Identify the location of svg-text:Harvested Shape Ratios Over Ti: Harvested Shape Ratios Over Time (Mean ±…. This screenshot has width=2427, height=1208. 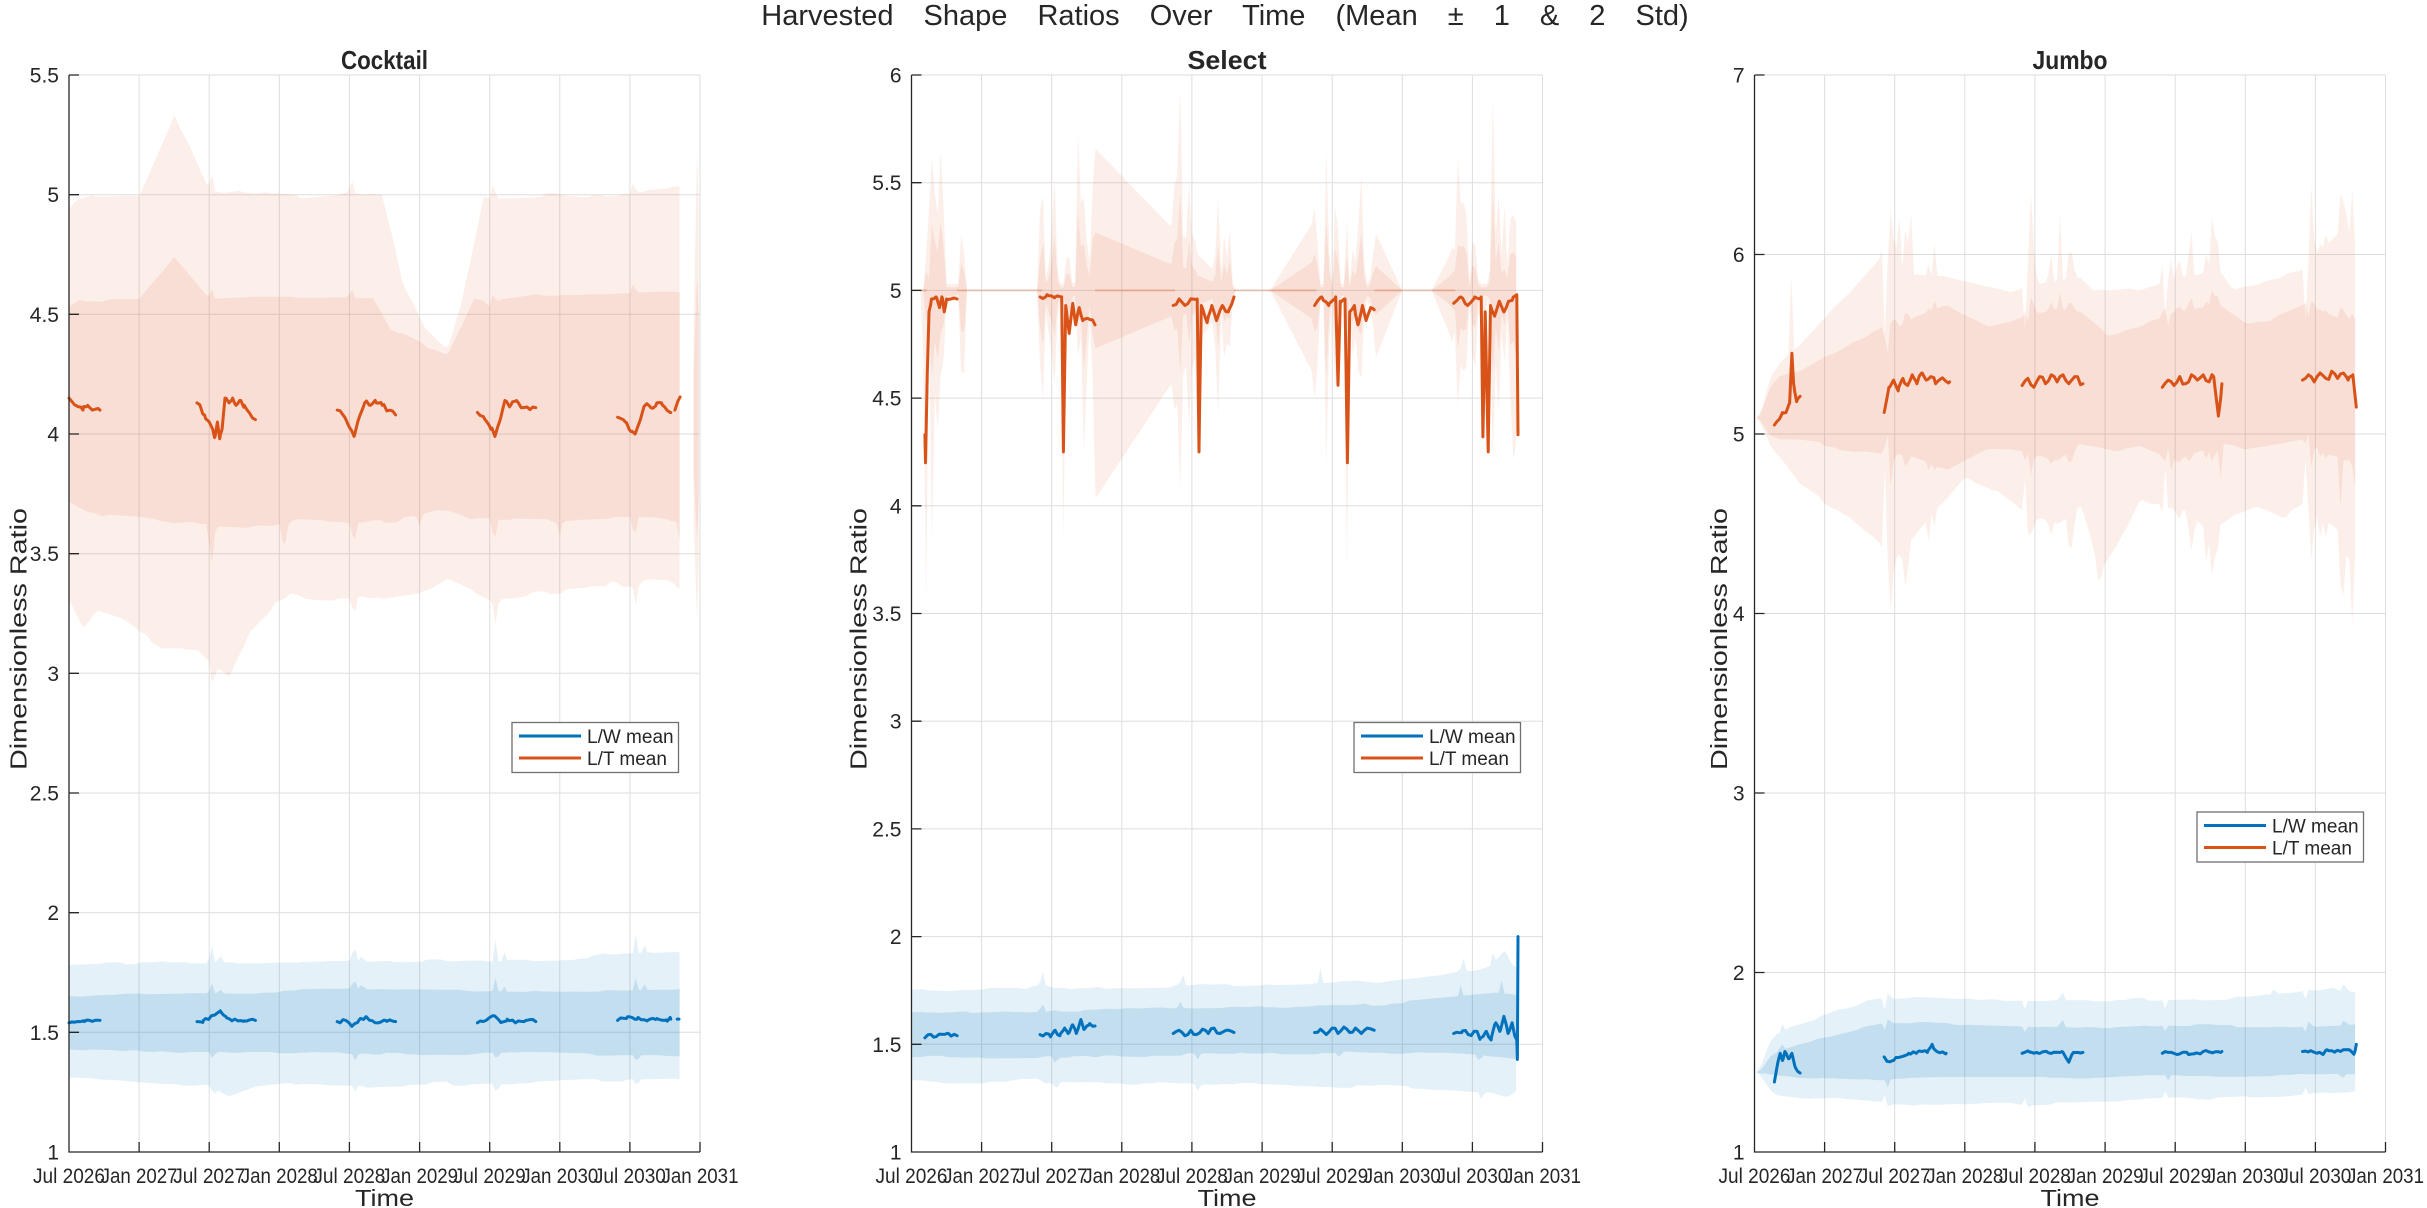
(1224, 16).